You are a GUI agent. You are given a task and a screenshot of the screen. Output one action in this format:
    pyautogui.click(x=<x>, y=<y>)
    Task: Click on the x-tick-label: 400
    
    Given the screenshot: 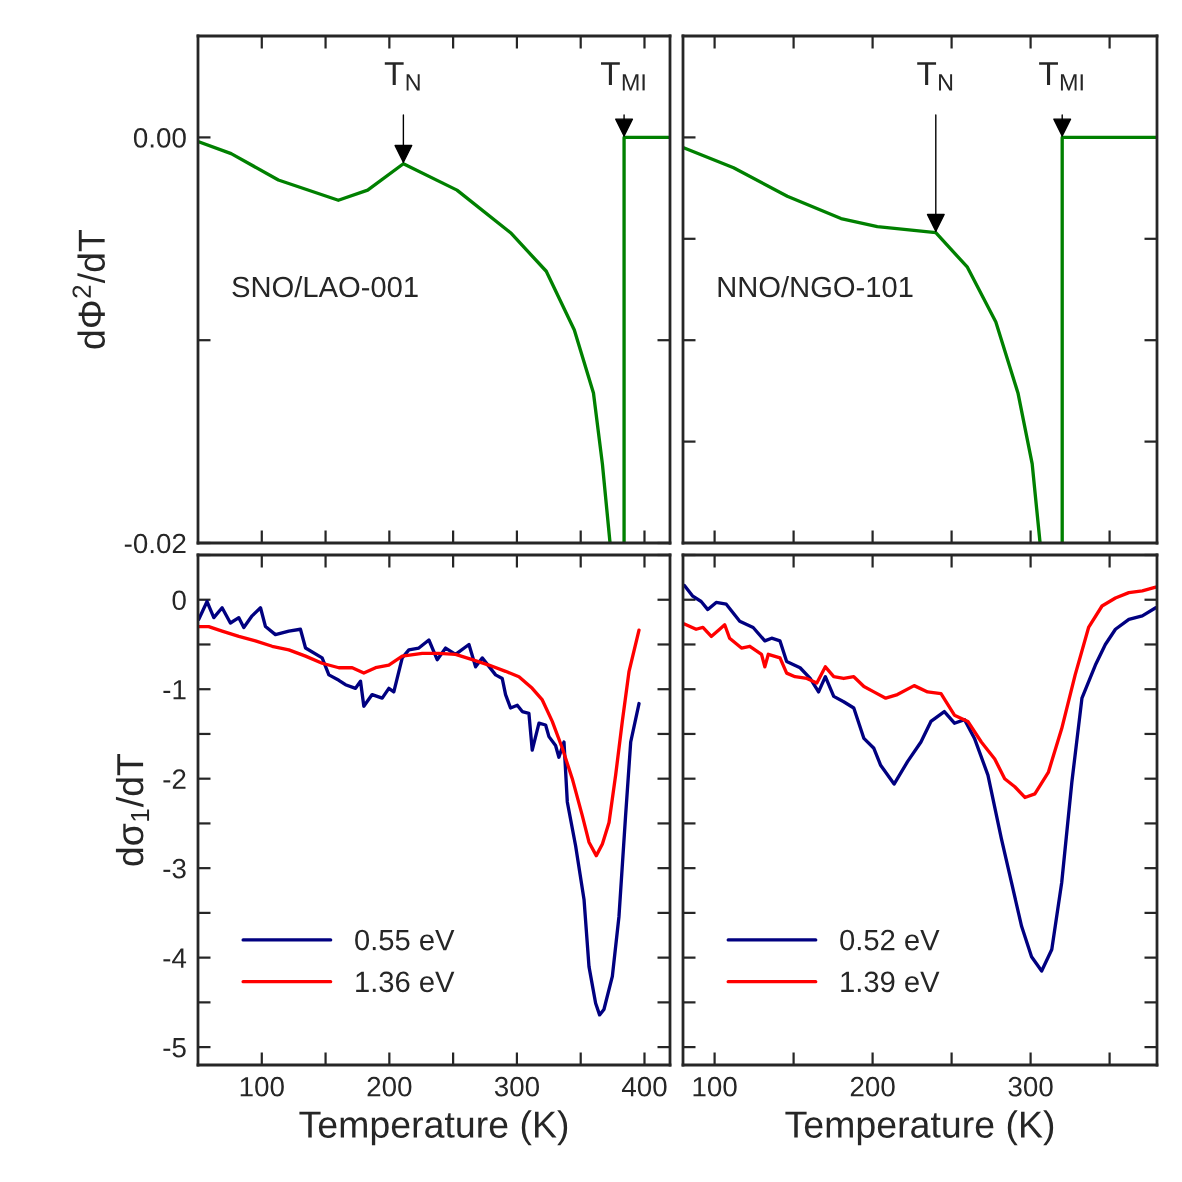 What is the action you would take?
    pyautogui.click(x=644, y=1086)
    